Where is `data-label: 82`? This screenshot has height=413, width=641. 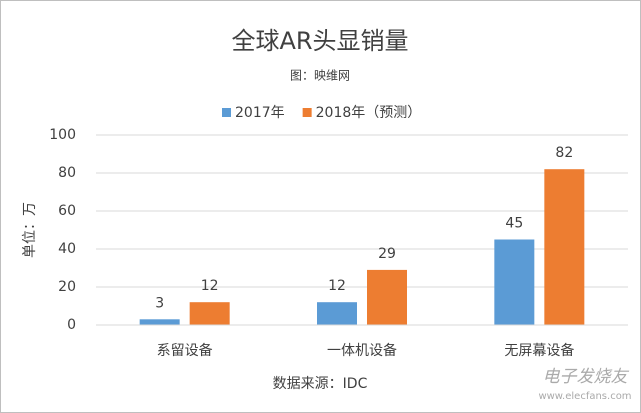
data-label: 82 is located at coordinates (564, 153).